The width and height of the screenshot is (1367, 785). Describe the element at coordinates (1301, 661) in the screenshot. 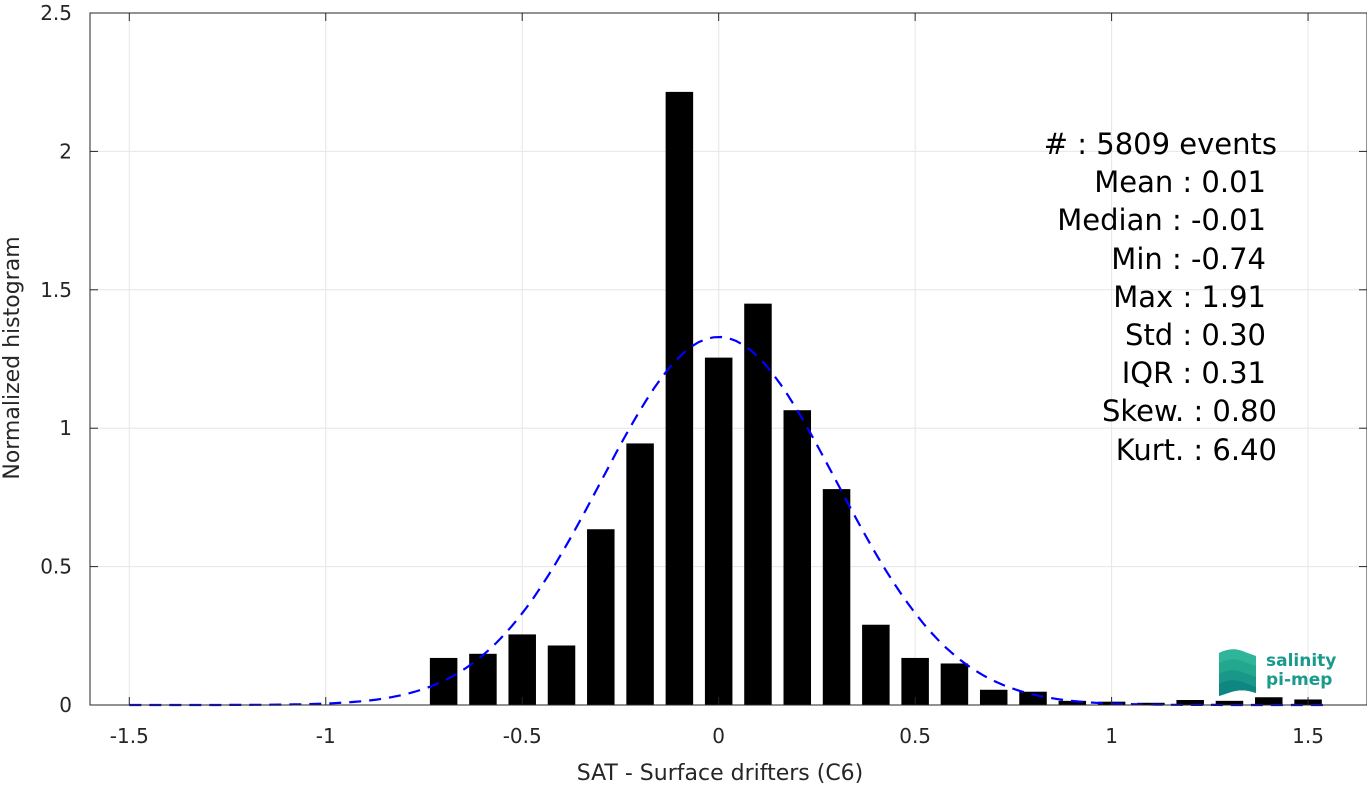

I see `logo-text-salinity: salinity` at that location.